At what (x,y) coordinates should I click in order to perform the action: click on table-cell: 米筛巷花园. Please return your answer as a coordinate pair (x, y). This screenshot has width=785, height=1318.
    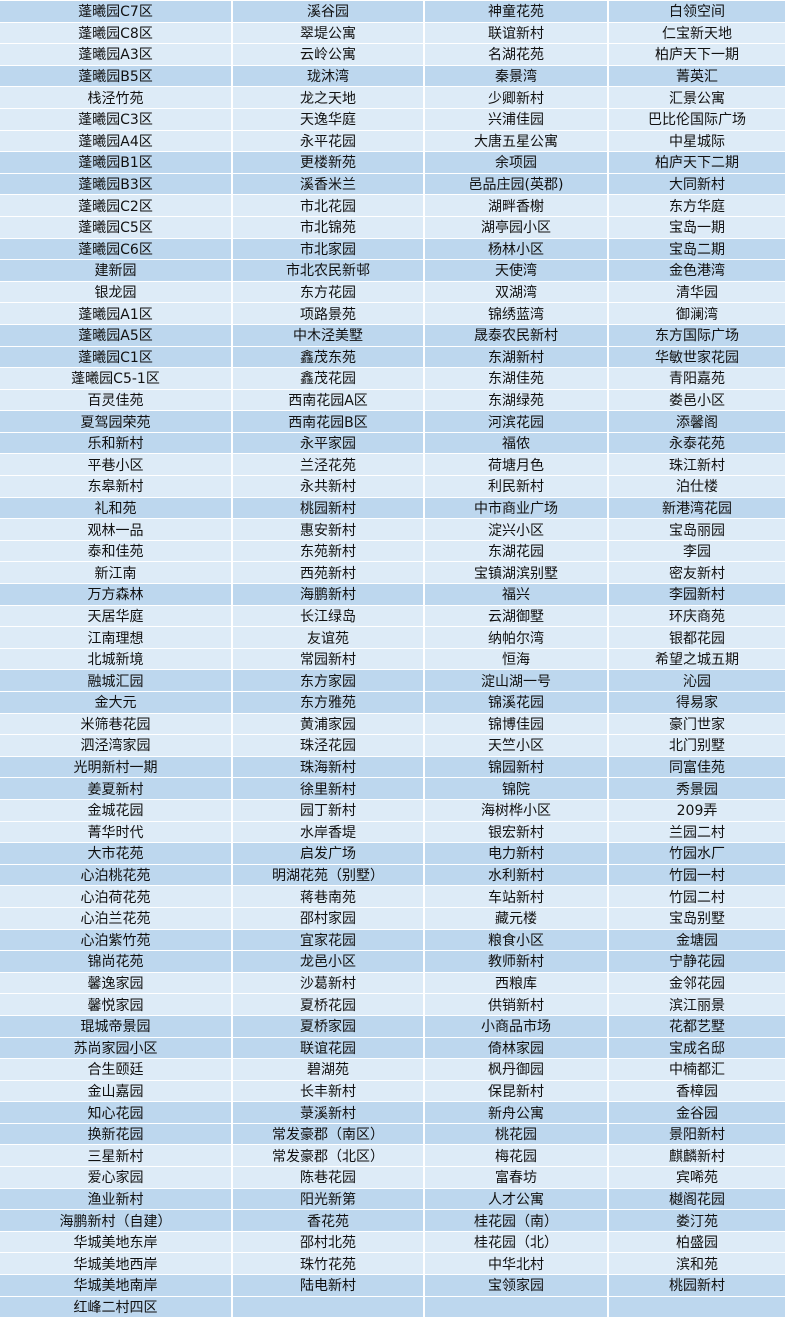
    Looking at the image, I should click on (115, 724).